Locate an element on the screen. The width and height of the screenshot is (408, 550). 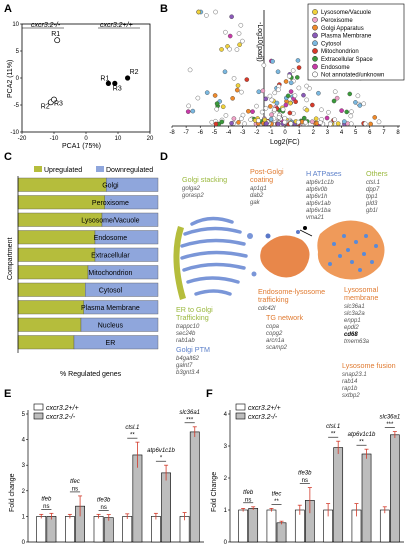
gene-name: cdc42l is located at coordinates (267, 309).